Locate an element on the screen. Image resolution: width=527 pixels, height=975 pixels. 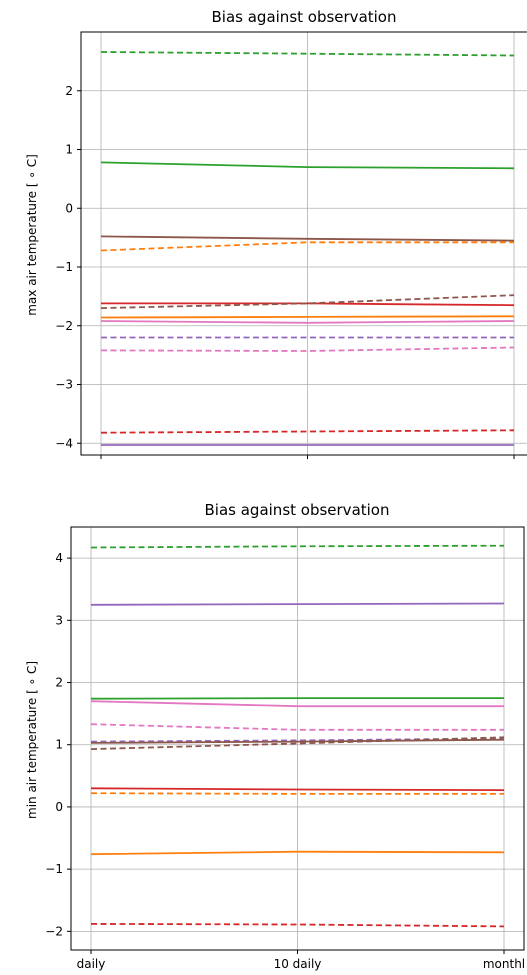
y-tick-label: −4 is located at coordinates (64, 443).